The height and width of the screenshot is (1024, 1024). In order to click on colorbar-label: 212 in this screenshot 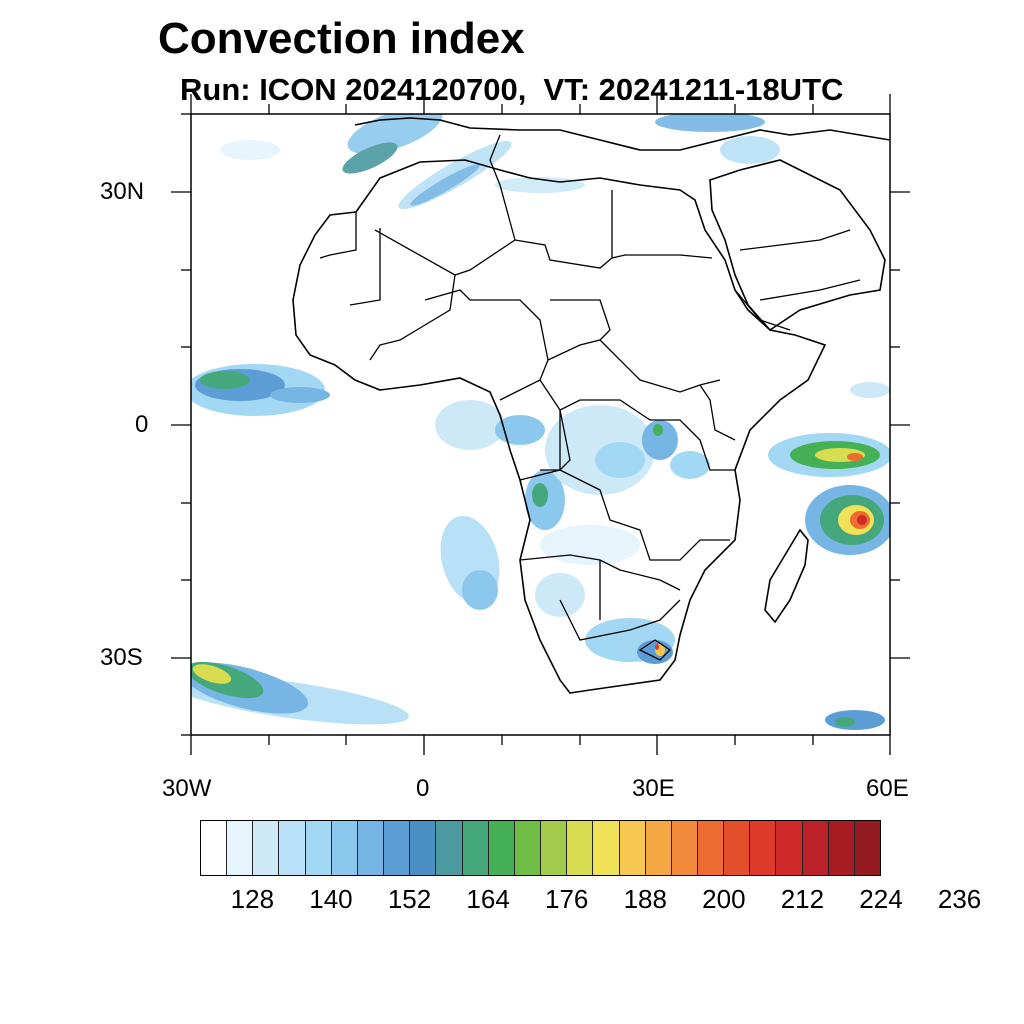, I will do `click(802, 899)`.